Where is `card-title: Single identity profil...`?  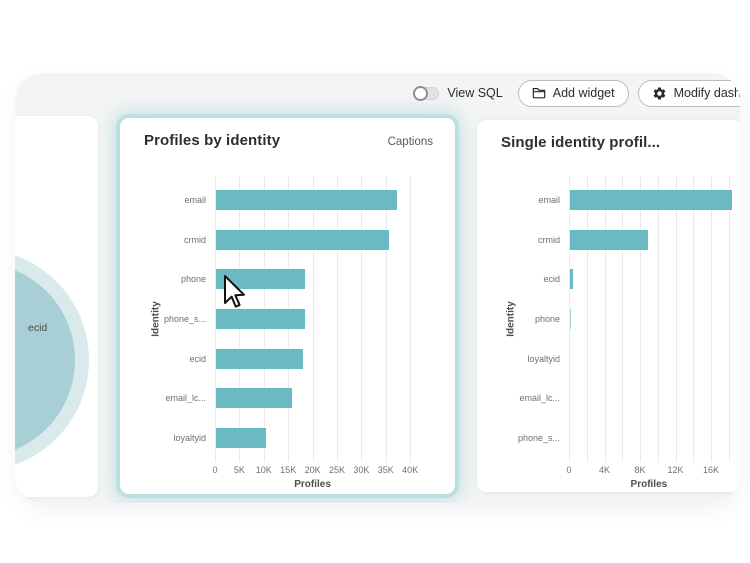
card-title: Single identity profil... is located at coordinates (581, 142).